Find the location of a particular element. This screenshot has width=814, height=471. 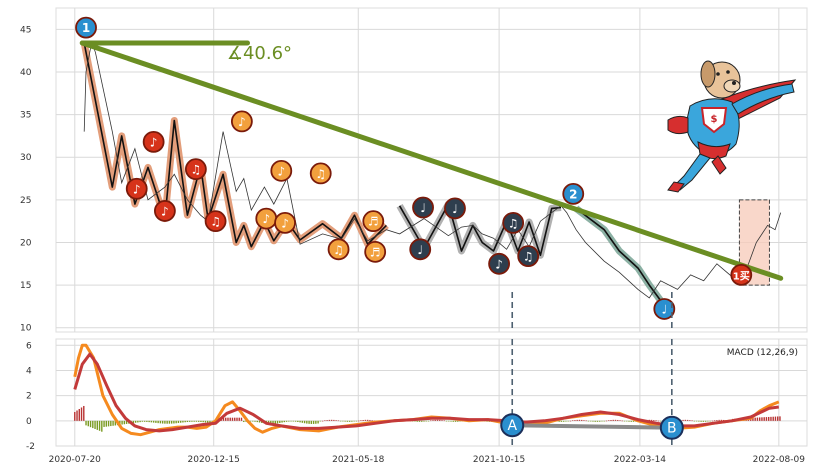

date-x-tick-label: 2021-10-15 is located at coordinates (499, 460).